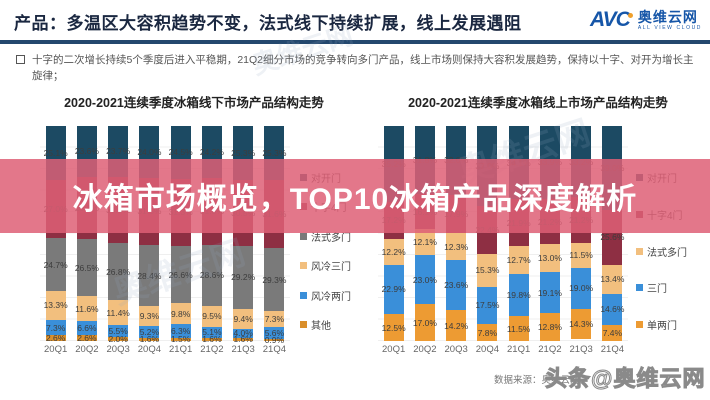 The image size is (710, 400). I want to click on bar-segment: 5.5%, so click(118, 330).